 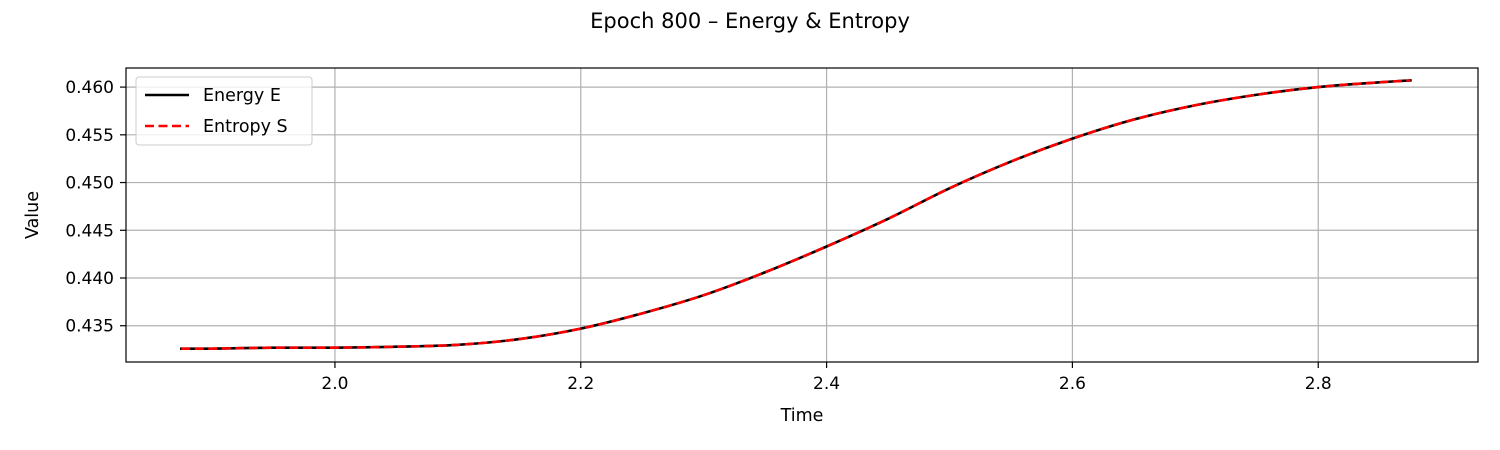 What do you see at coordinates (334, 384) in the screenshot?
I see `x-tick-label: 2.0` at bounding box center [334, 384].